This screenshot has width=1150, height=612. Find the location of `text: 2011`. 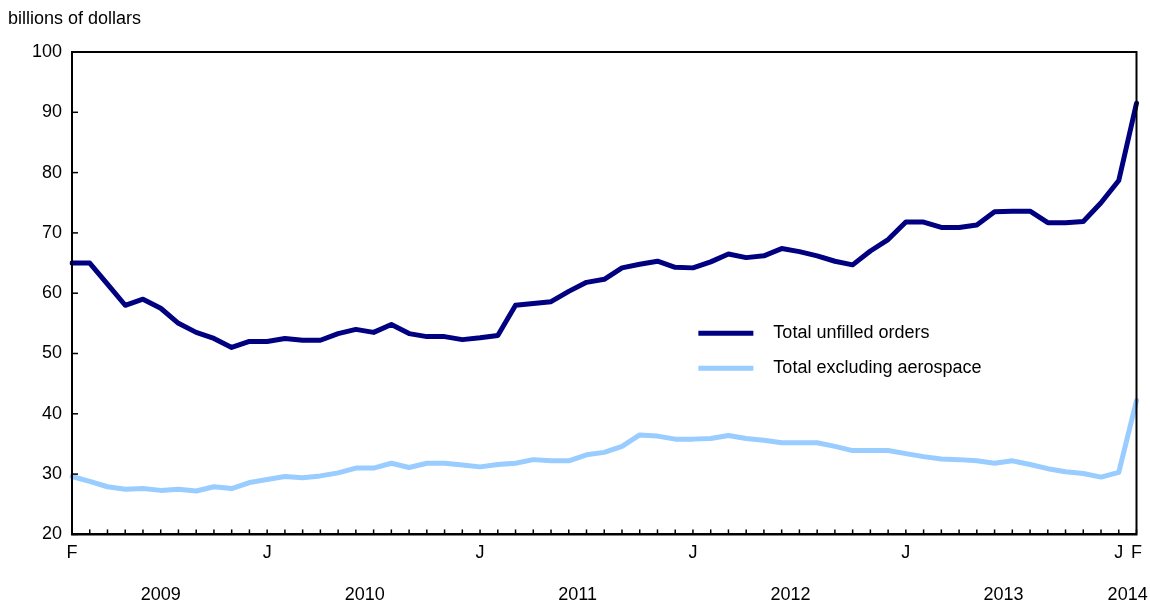

text: 2011 is located at coordinates (577, 594).